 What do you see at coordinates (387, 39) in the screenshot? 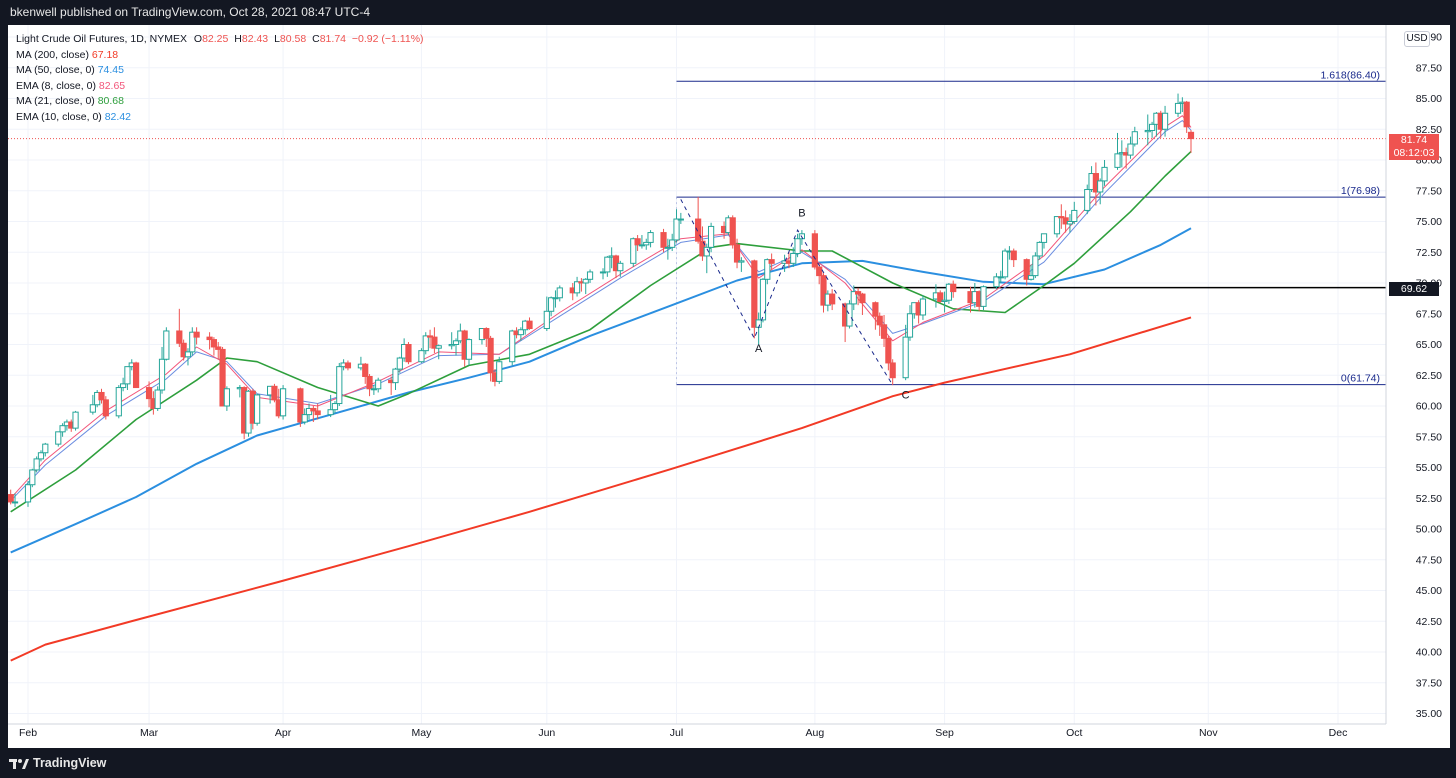
I see `change-value: −0.92 (−1.11%)` at bounding box center [387, 39].